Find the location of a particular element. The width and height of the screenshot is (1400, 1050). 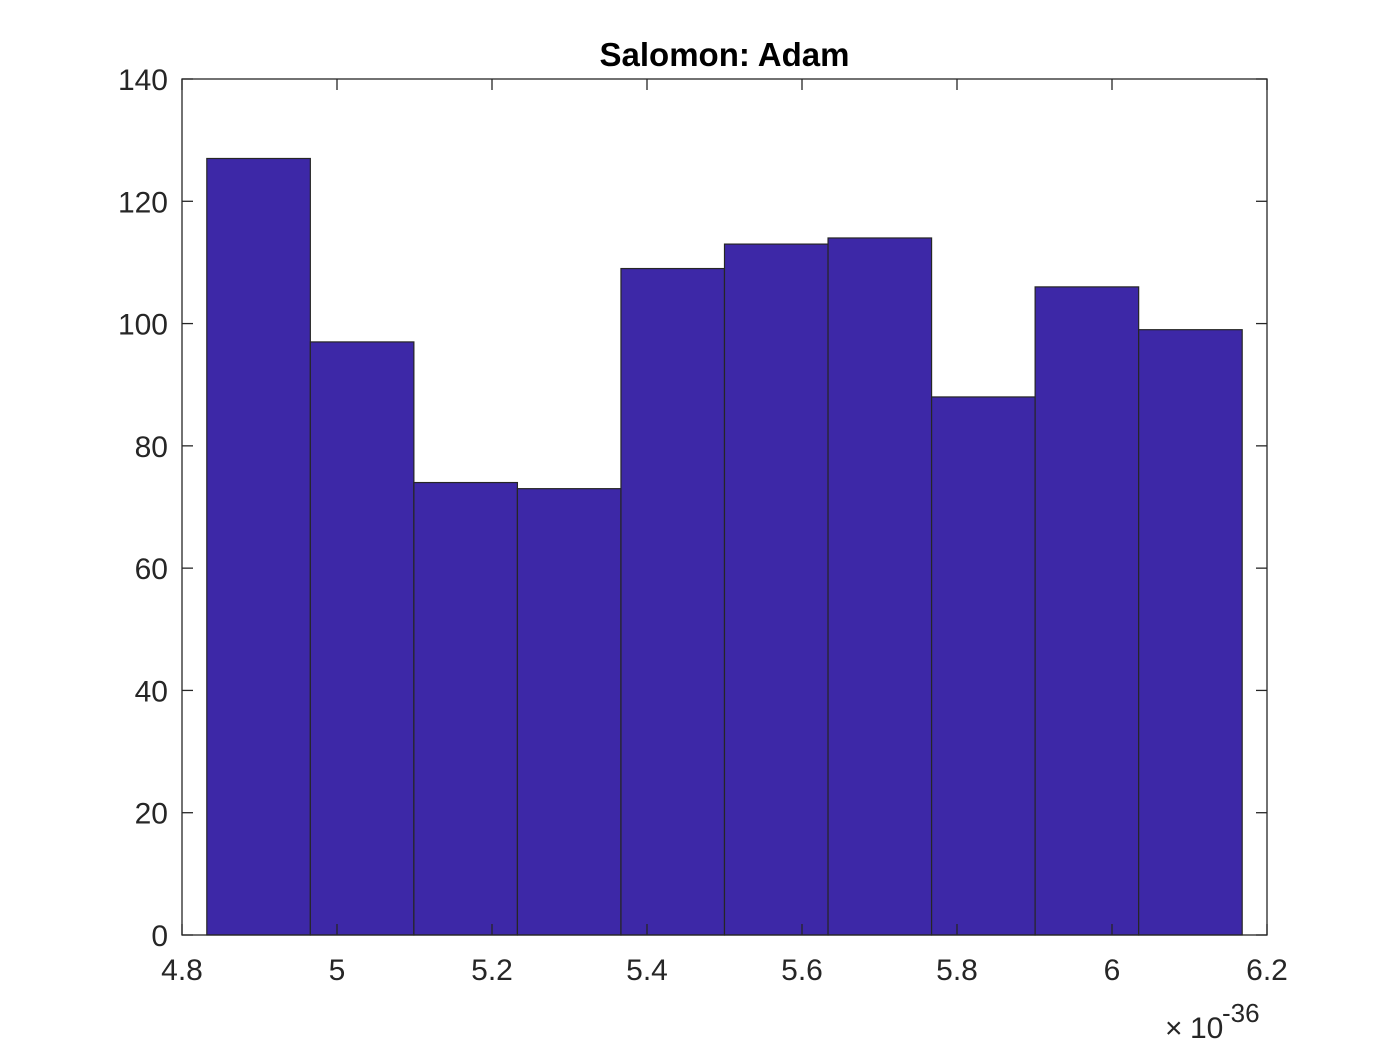

chart-title: Salomon: Adam is located at coordinates (725, 54).